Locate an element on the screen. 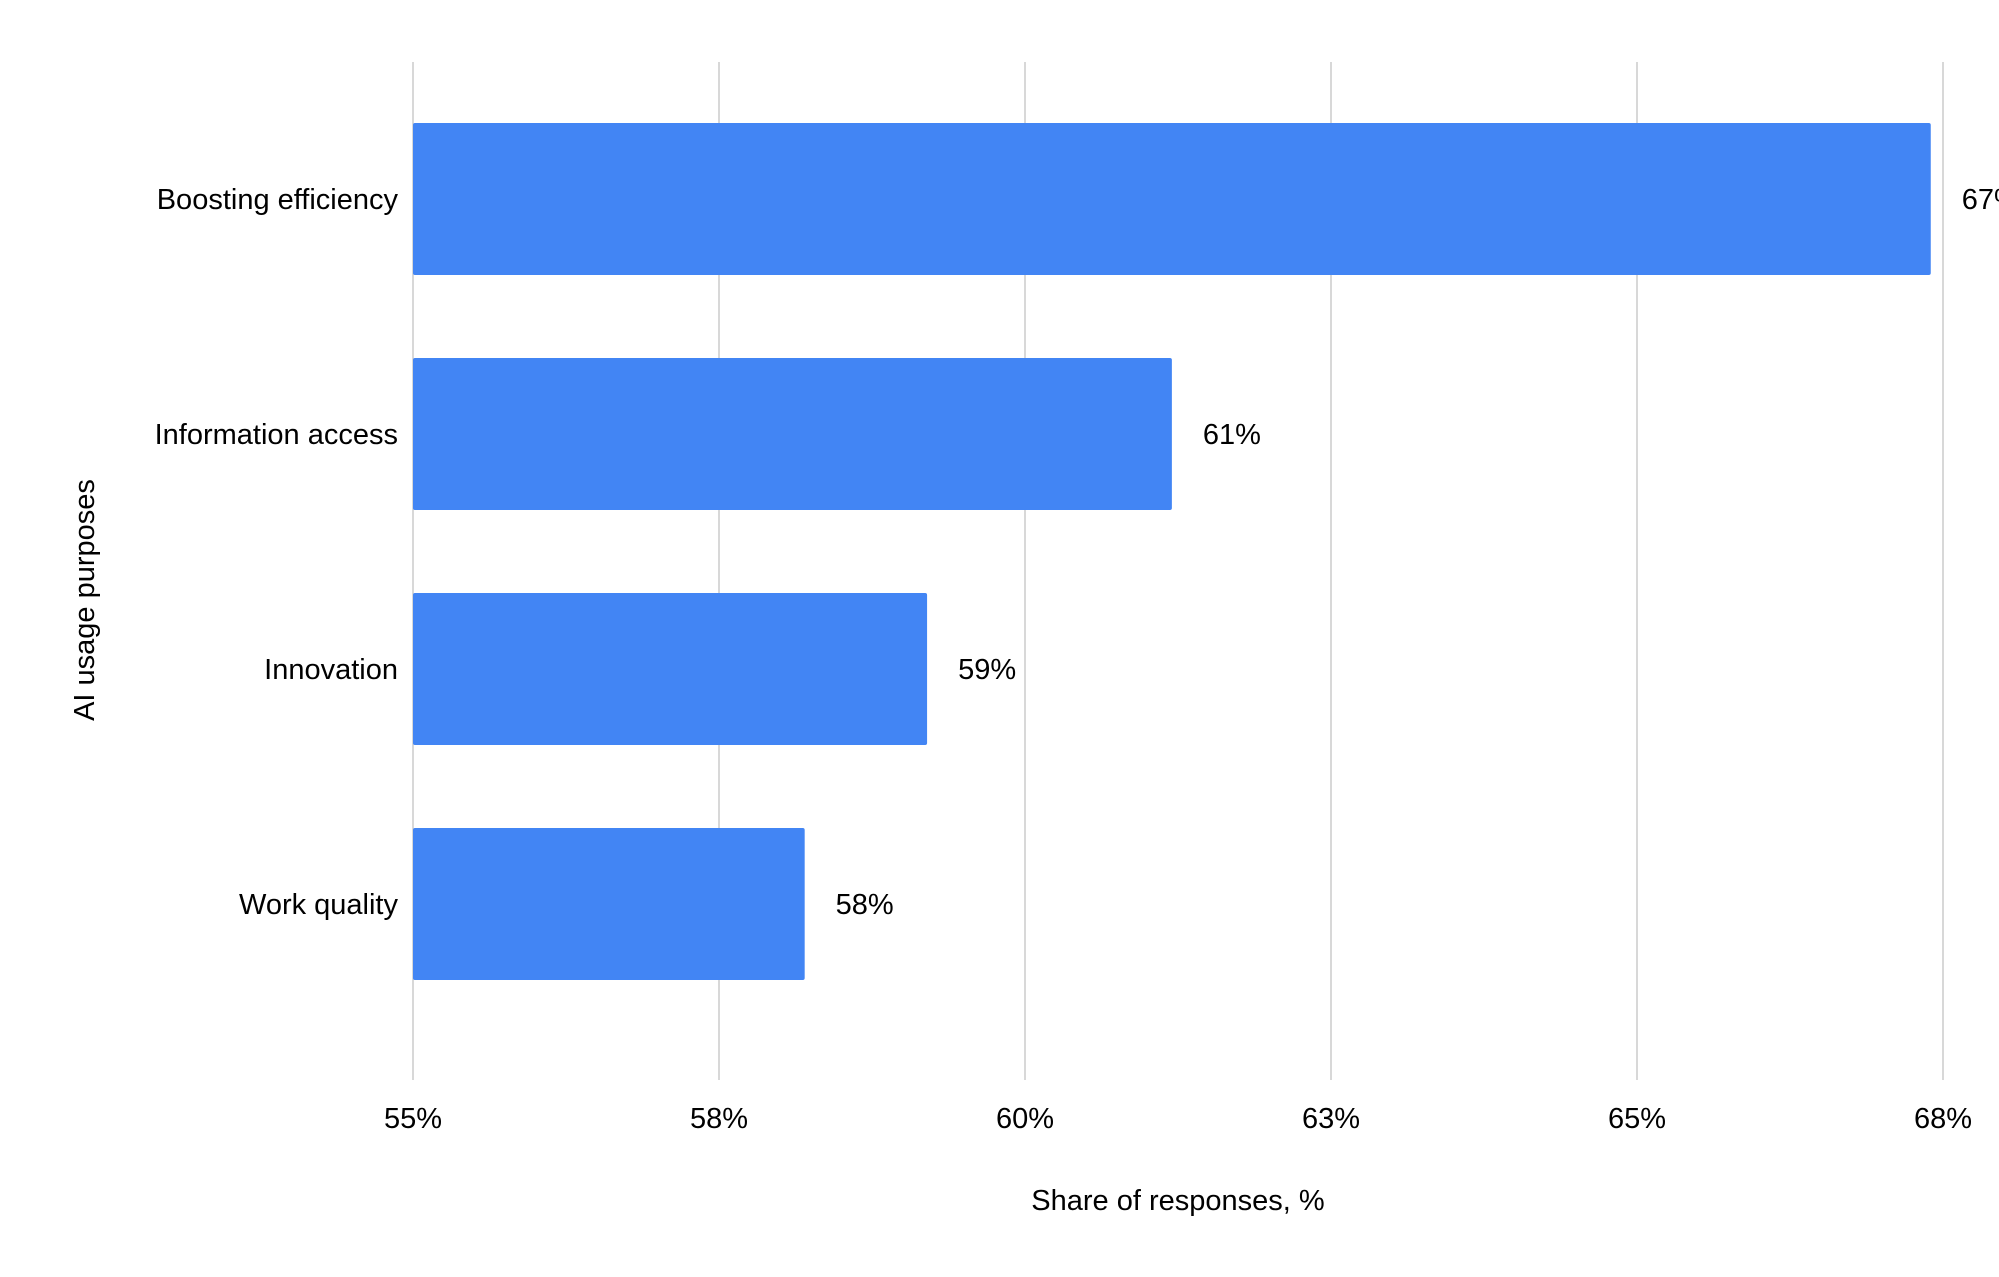 The height and width of the screenshot is (1277, 1999). y-axis-title: AI usage purposes is located at coordinates (85, 600).